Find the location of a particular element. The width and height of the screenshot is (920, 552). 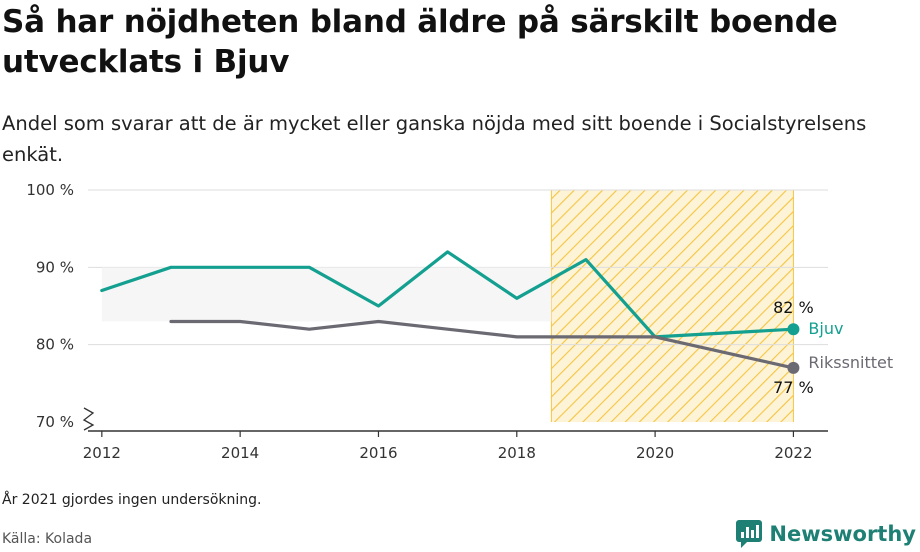

series-line-bjuv is located at coordinates (447, 294).